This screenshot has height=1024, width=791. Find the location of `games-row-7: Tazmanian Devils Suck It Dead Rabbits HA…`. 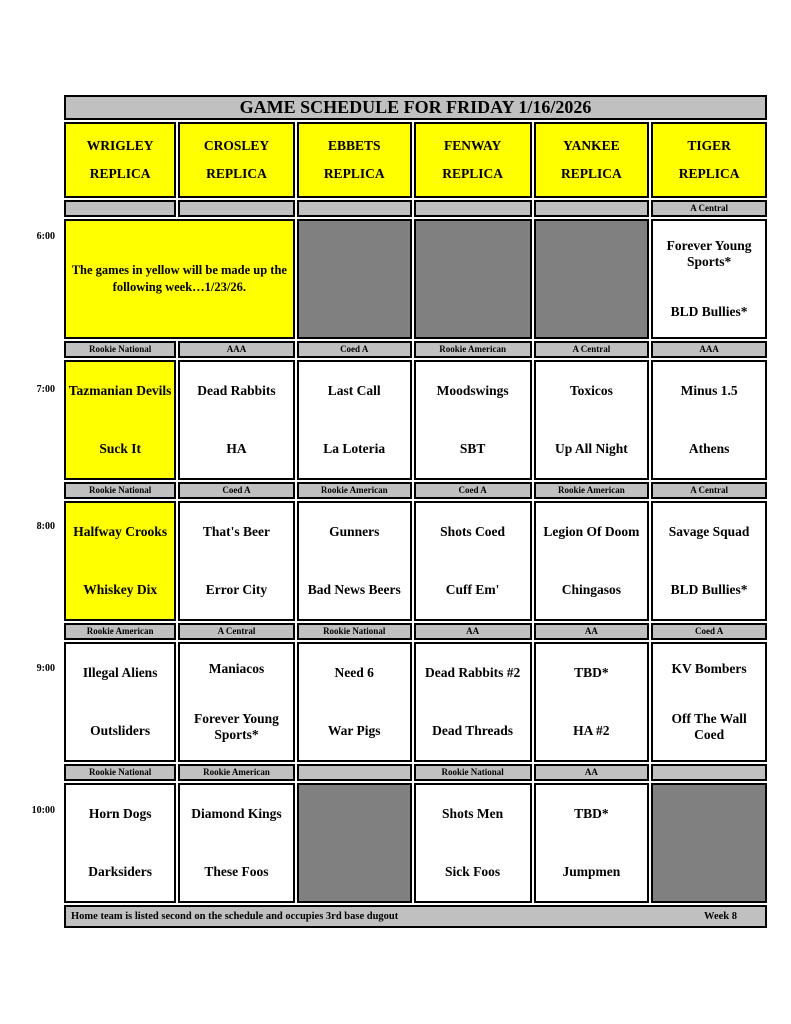

games-row-7: Tazmanian Devils Suck It Dead Rabbits HA… is located at coordinates (415, 420).